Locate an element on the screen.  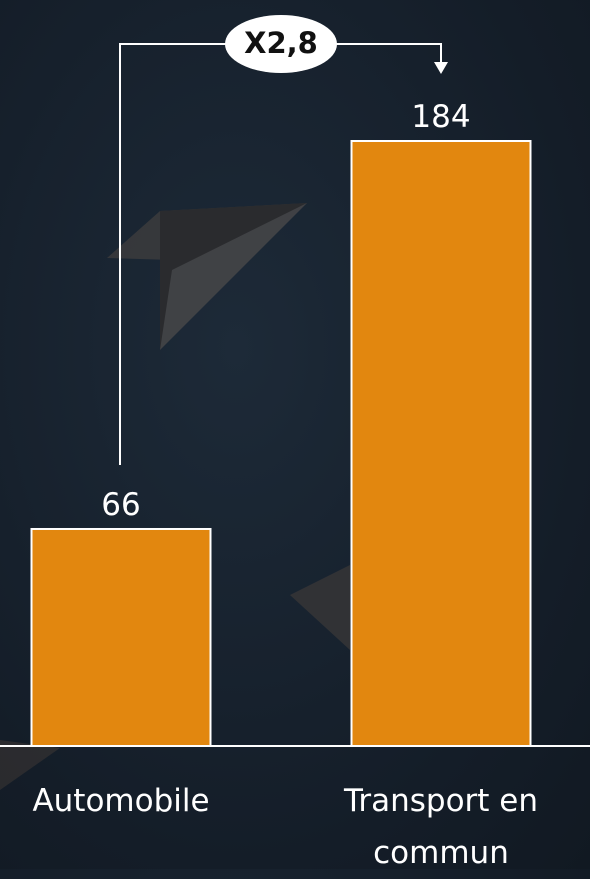
value-label: 184 is located at coordinates (440, 117).